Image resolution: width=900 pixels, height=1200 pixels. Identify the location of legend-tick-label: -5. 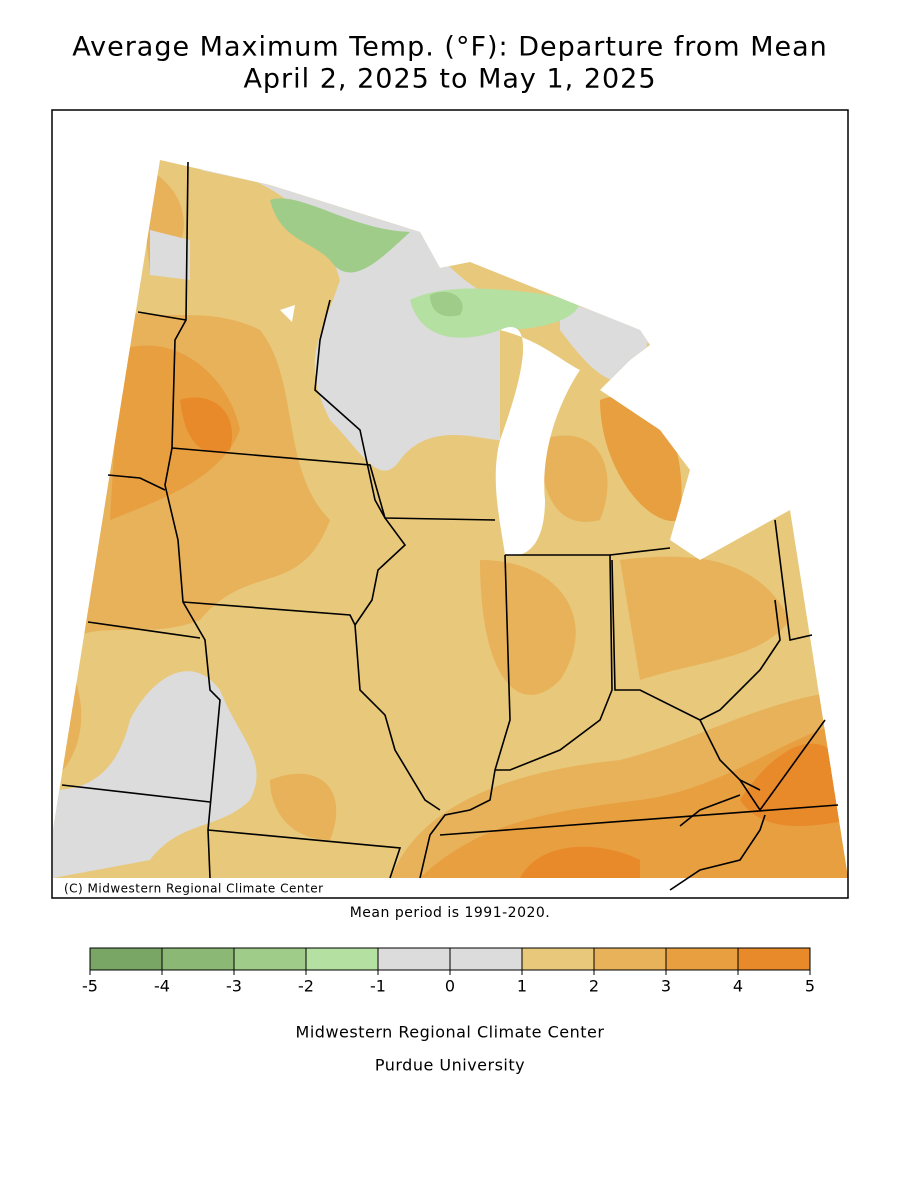
(90, 986).